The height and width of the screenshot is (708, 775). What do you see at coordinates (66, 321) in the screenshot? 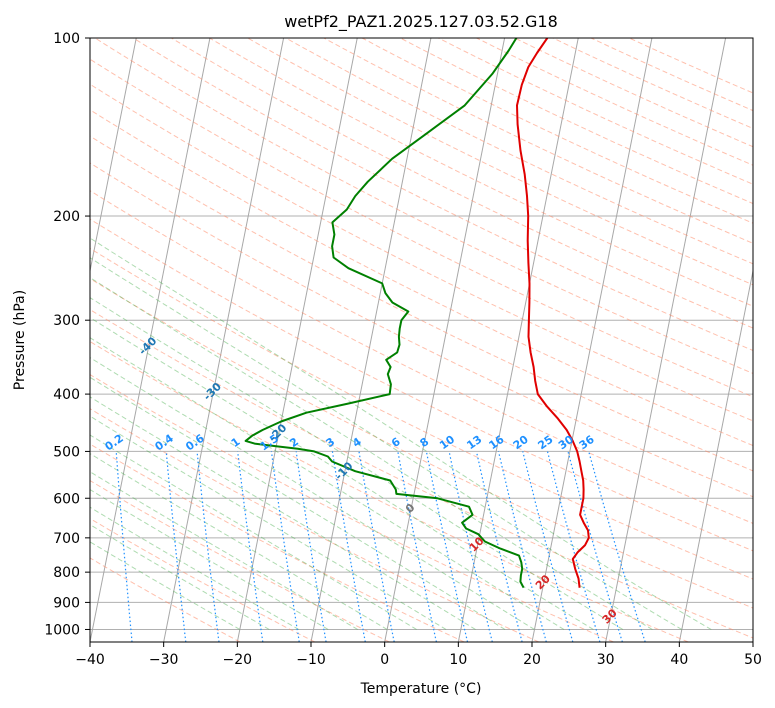
I see `y-tick-label: 300` at bounding box center [66, 321].